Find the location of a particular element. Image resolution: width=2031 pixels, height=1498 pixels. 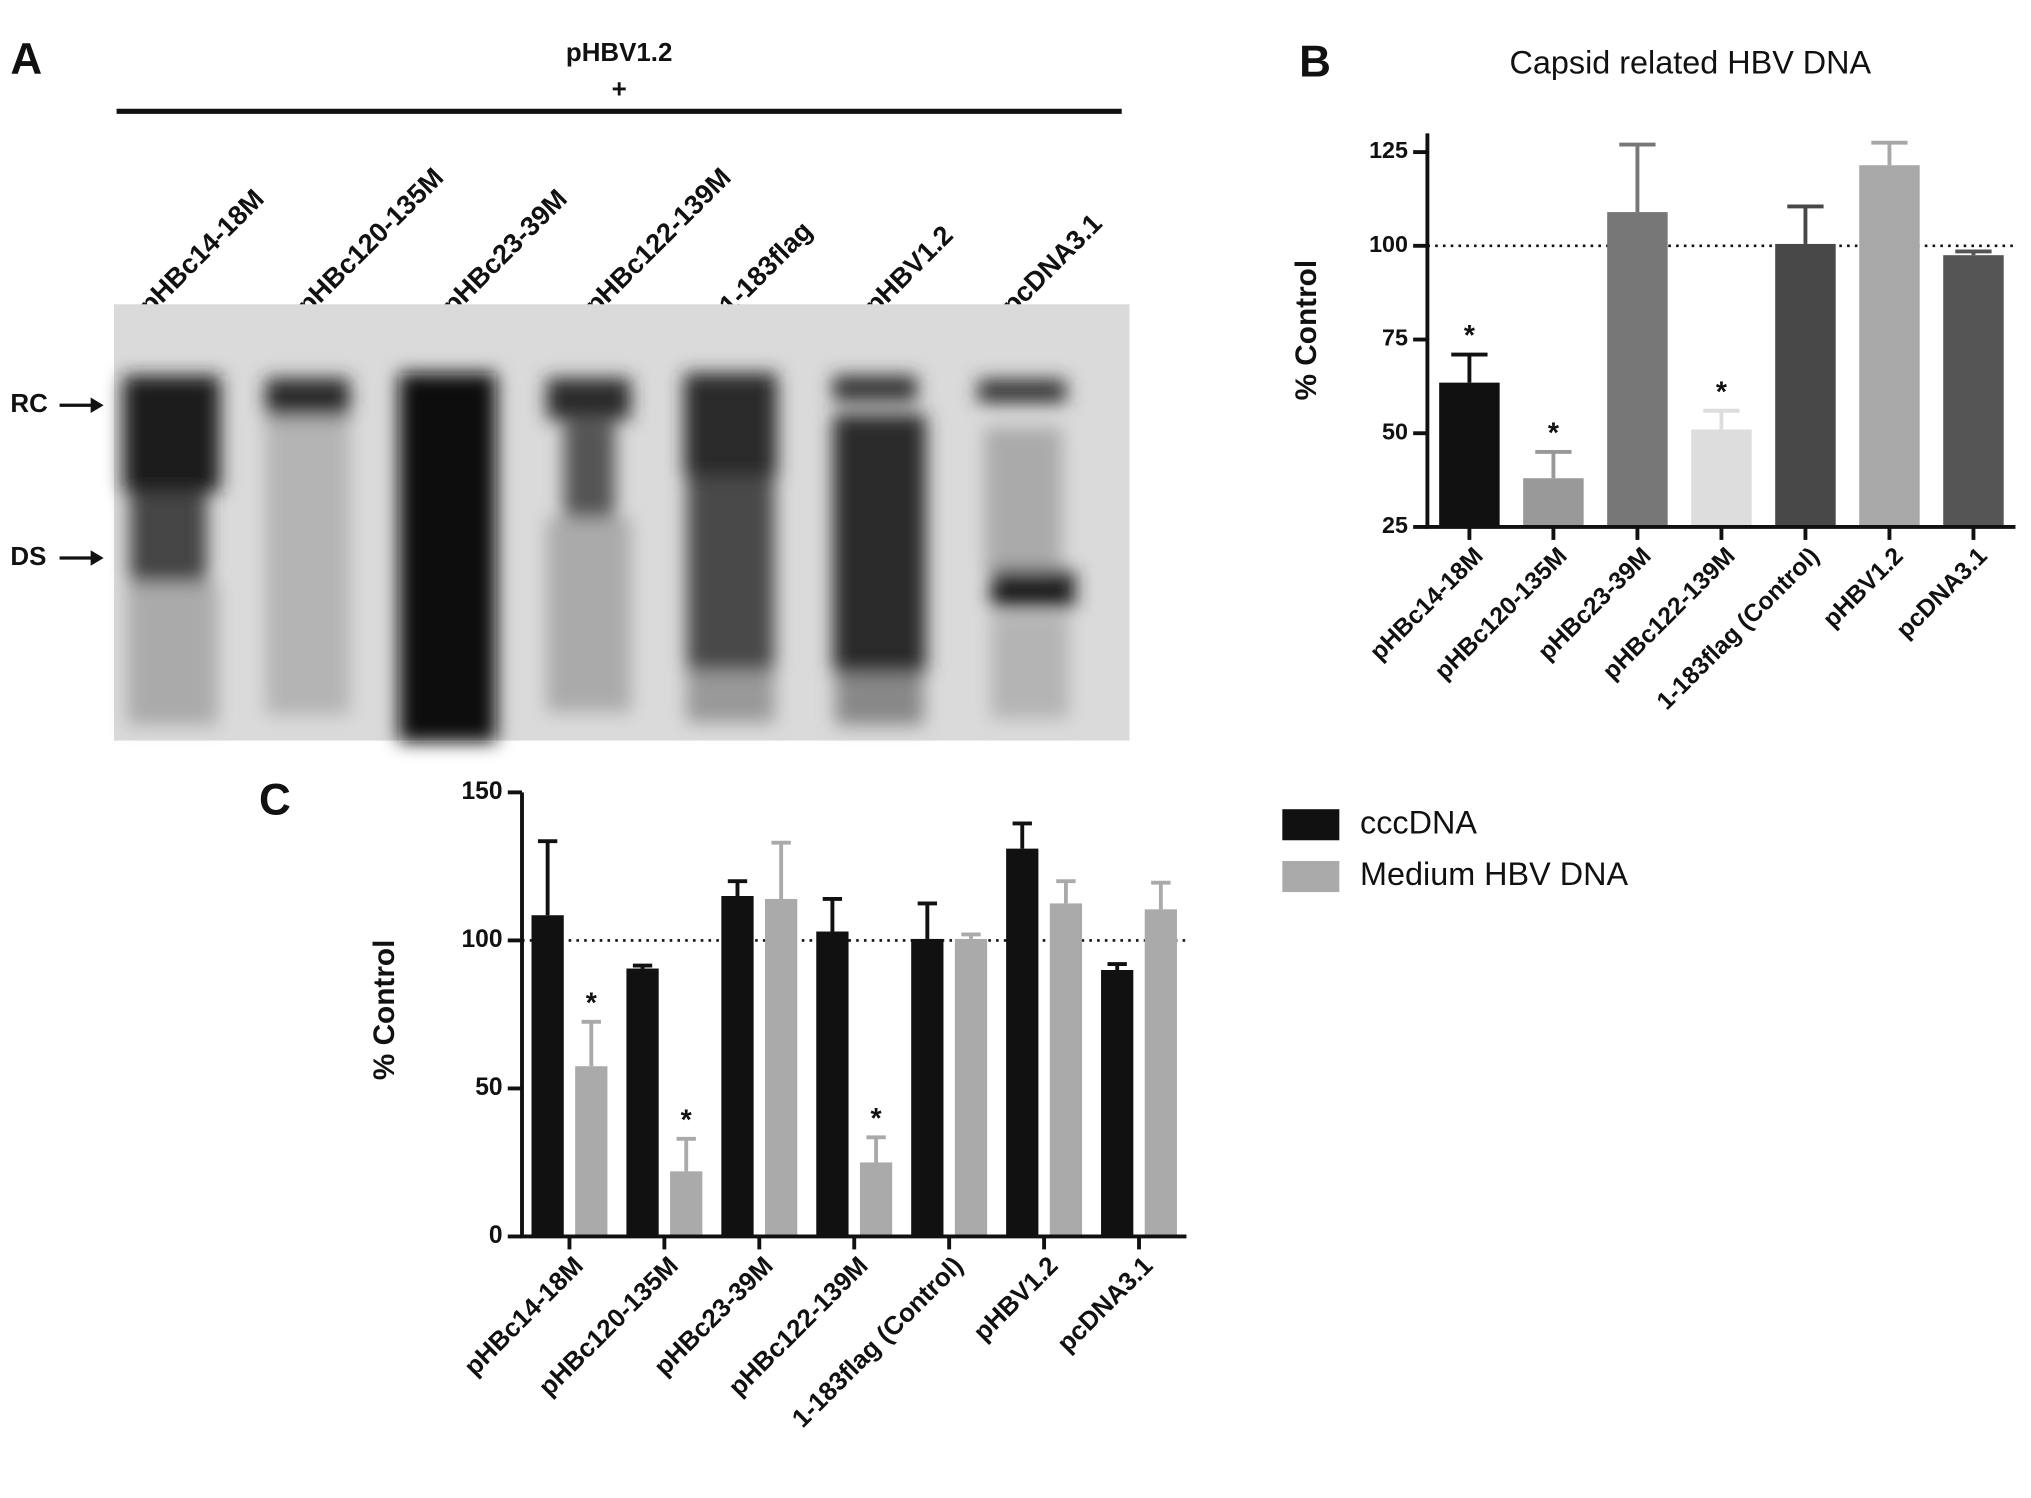

y-tick-label: 0 is located at coordinates (496, 1235).